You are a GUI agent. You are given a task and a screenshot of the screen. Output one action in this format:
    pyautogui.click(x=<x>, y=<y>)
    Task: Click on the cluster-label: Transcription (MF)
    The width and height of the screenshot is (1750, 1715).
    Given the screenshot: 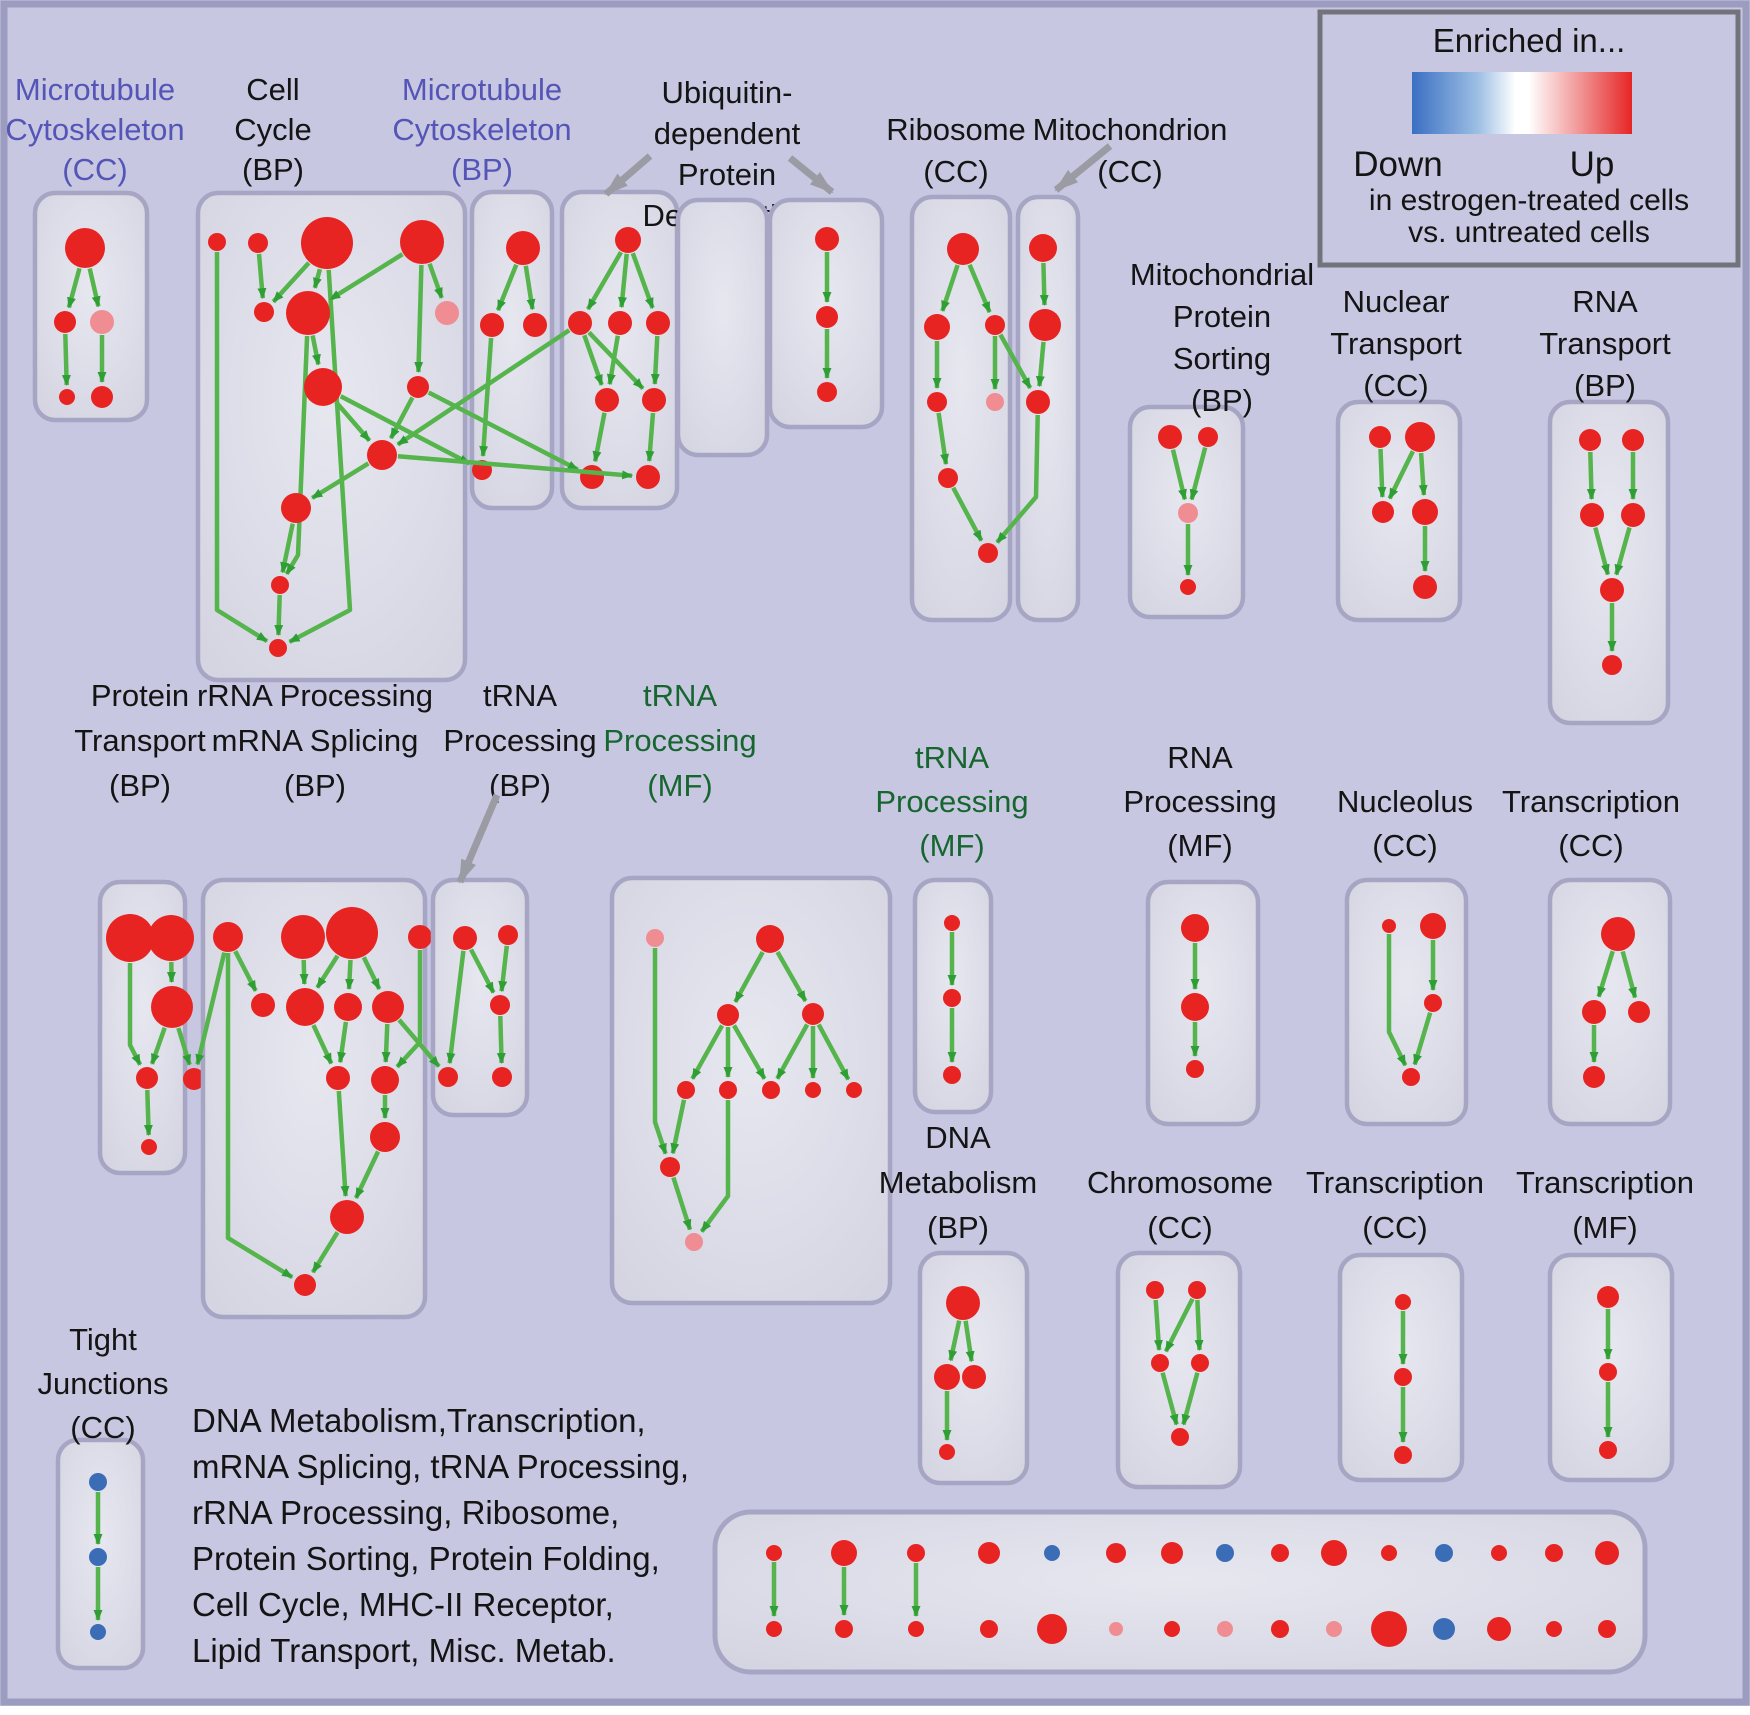 What is the action you would take?
    pyautogui.click(x=1605, y=1205)
    